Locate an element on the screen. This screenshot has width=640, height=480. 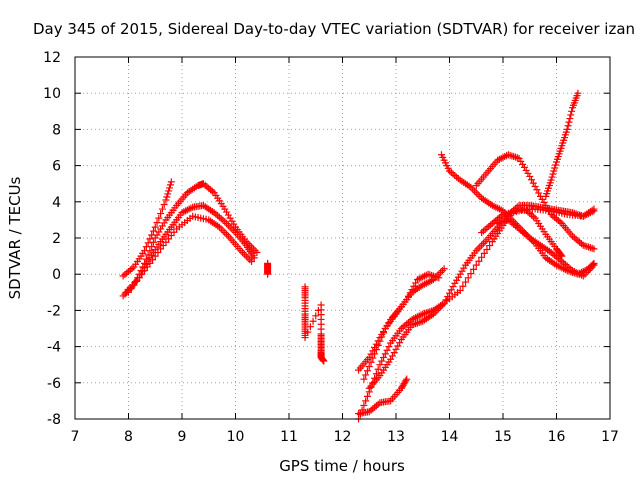
x-axis-label: GPS time / hours is located at coordinates (342, 466).